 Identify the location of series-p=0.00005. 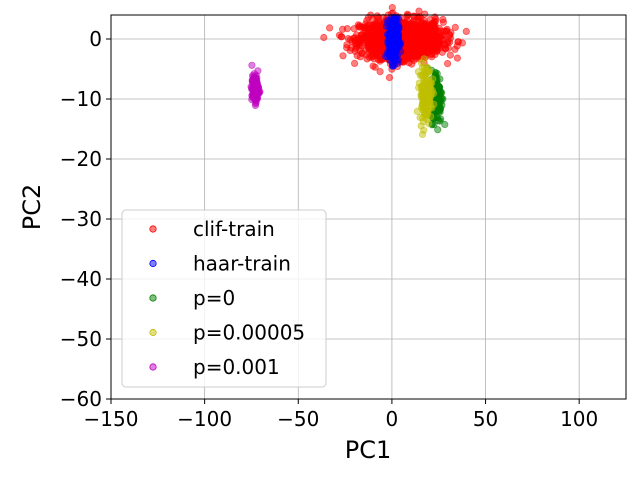
(425, 97).